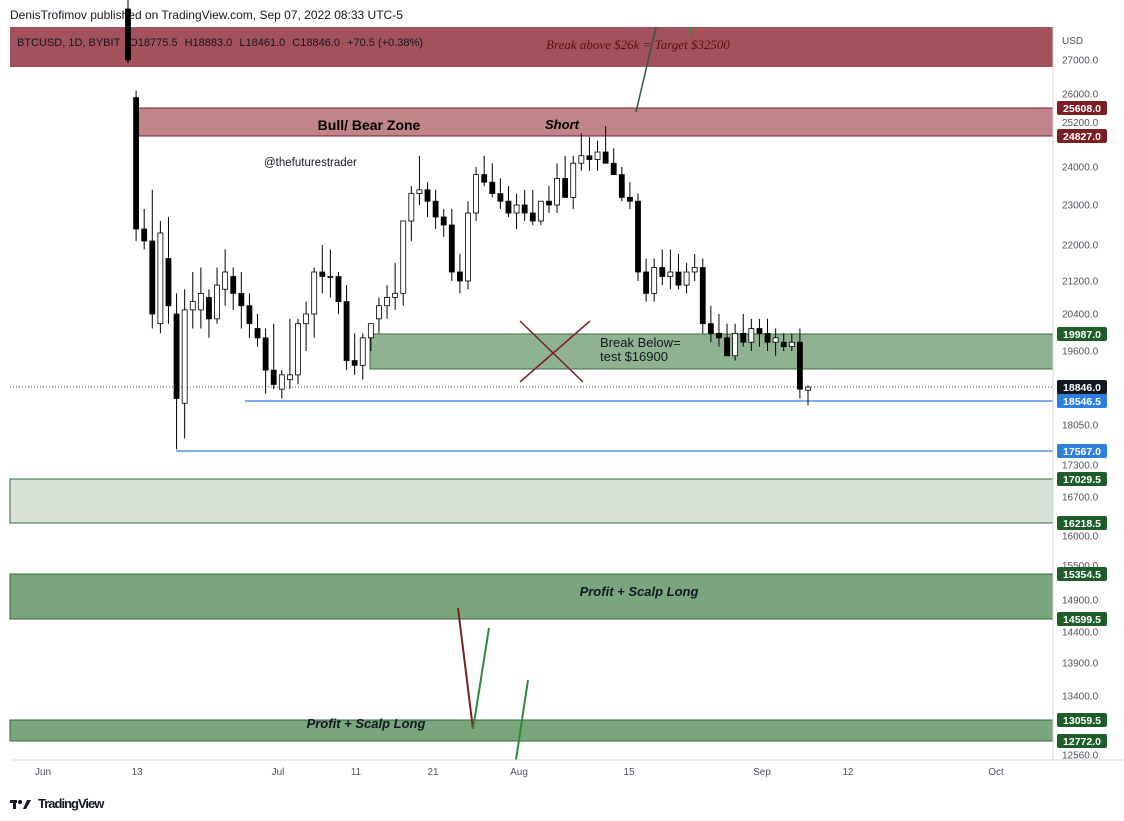 This screenshot has height=821, width=1124. What do you see at coordinates (366, 723) in the screenshot?
I see `profit-label-2: Profit + Scalp Long` at bounding box center [366, 723].